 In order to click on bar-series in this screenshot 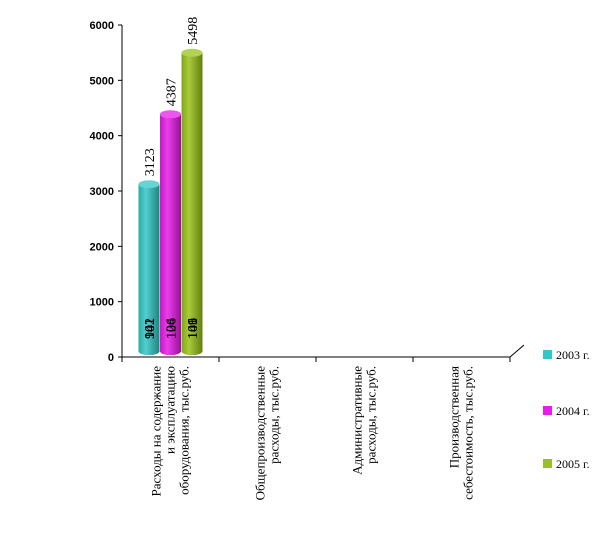, I will do `click(170, 201)`.